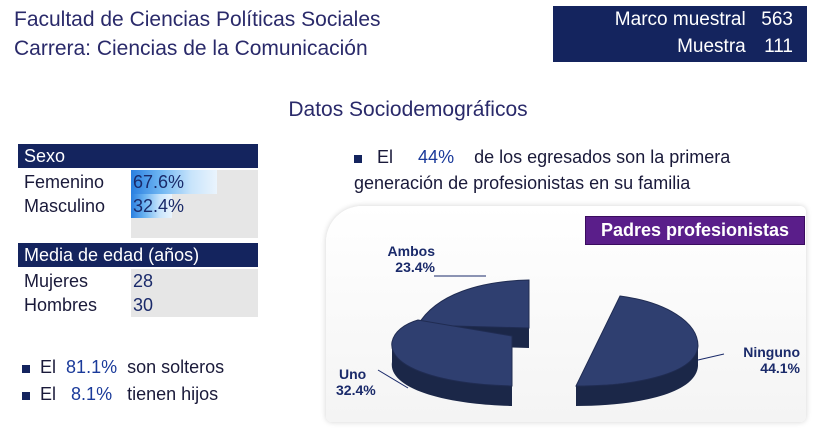 This screenshot has height=444, width=816. What do you see at coordinates (711, 46) in the screenshot?
I see `muestra-label: Muestra` at bounding box center [711, 46].